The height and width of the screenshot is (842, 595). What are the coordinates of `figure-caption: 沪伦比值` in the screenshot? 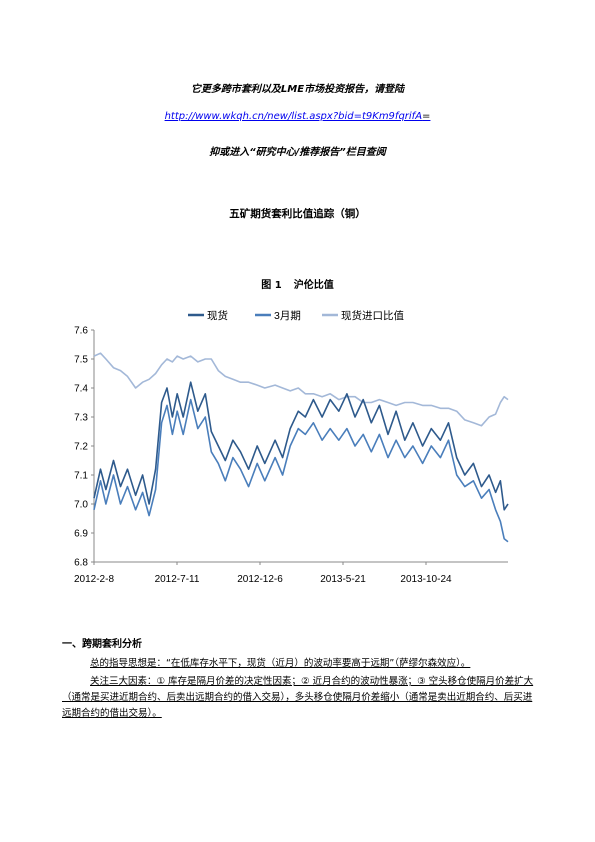 It's located at (313, 285).